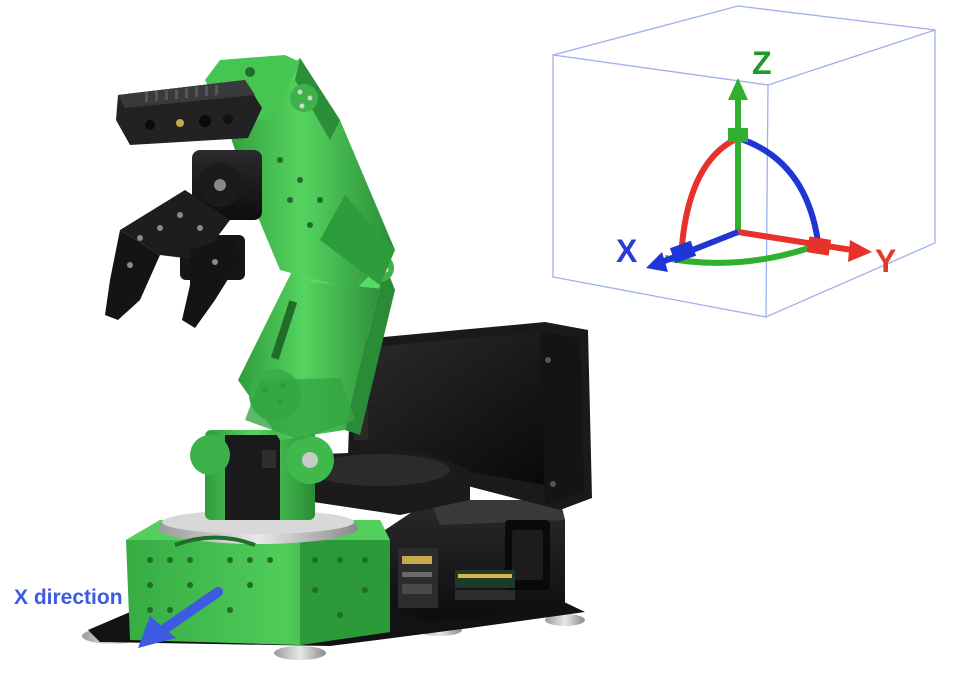 Image resolution: width=956 pixels, height=673 pixels. Describe the element at coordinates (804, 245) in the screenshot. I see `y-axis` at that location.